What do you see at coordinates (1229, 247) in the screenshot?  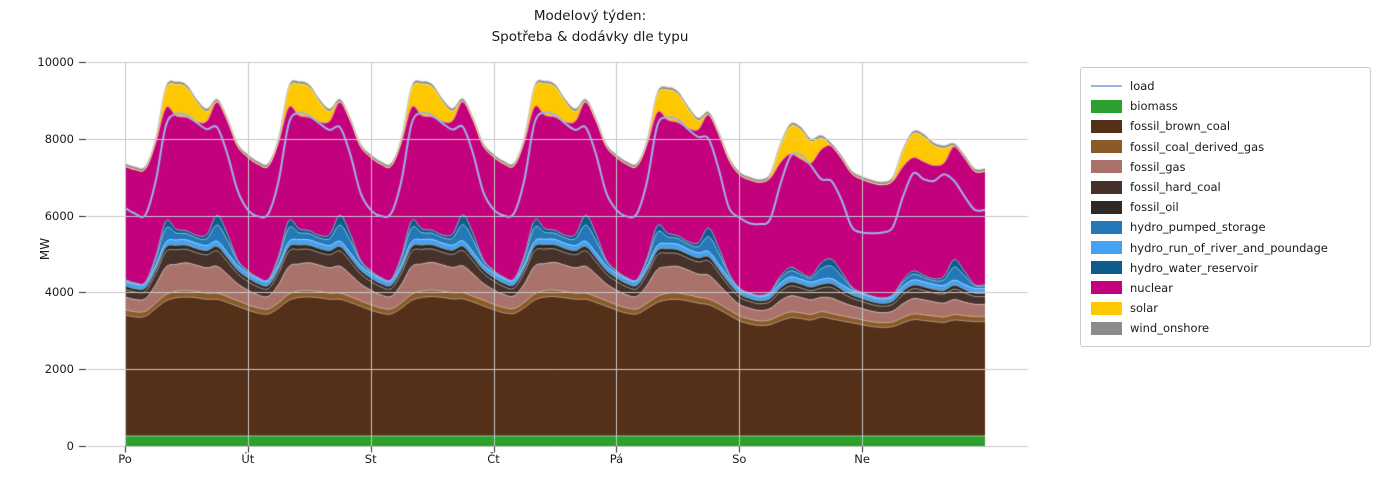 I see `legend-label: hydro_run_of_river_and_poundage` at bounding box center [1229, 247].